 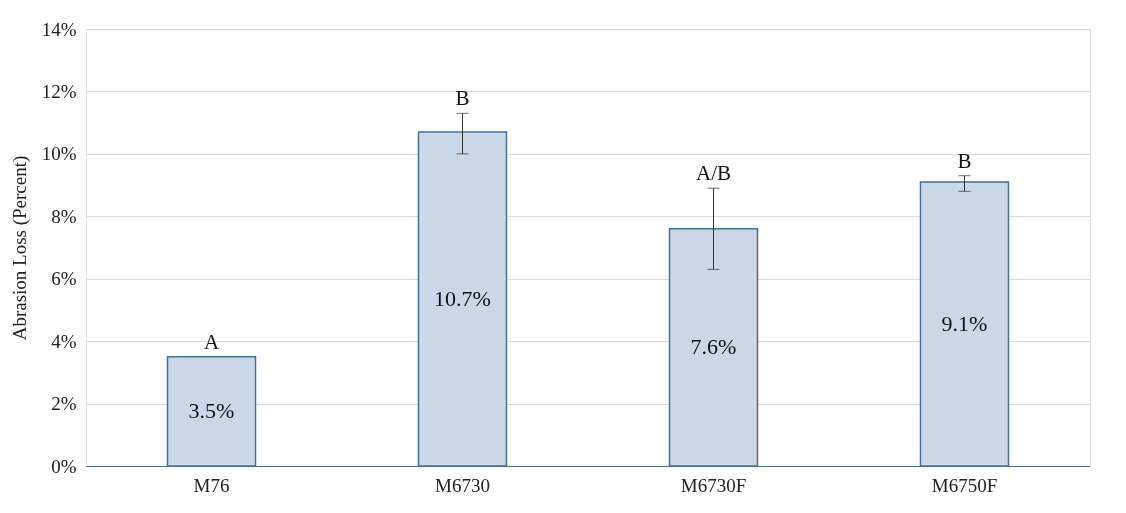 I want to click on y-tick-label: 12%, so click(x=59, y=91).